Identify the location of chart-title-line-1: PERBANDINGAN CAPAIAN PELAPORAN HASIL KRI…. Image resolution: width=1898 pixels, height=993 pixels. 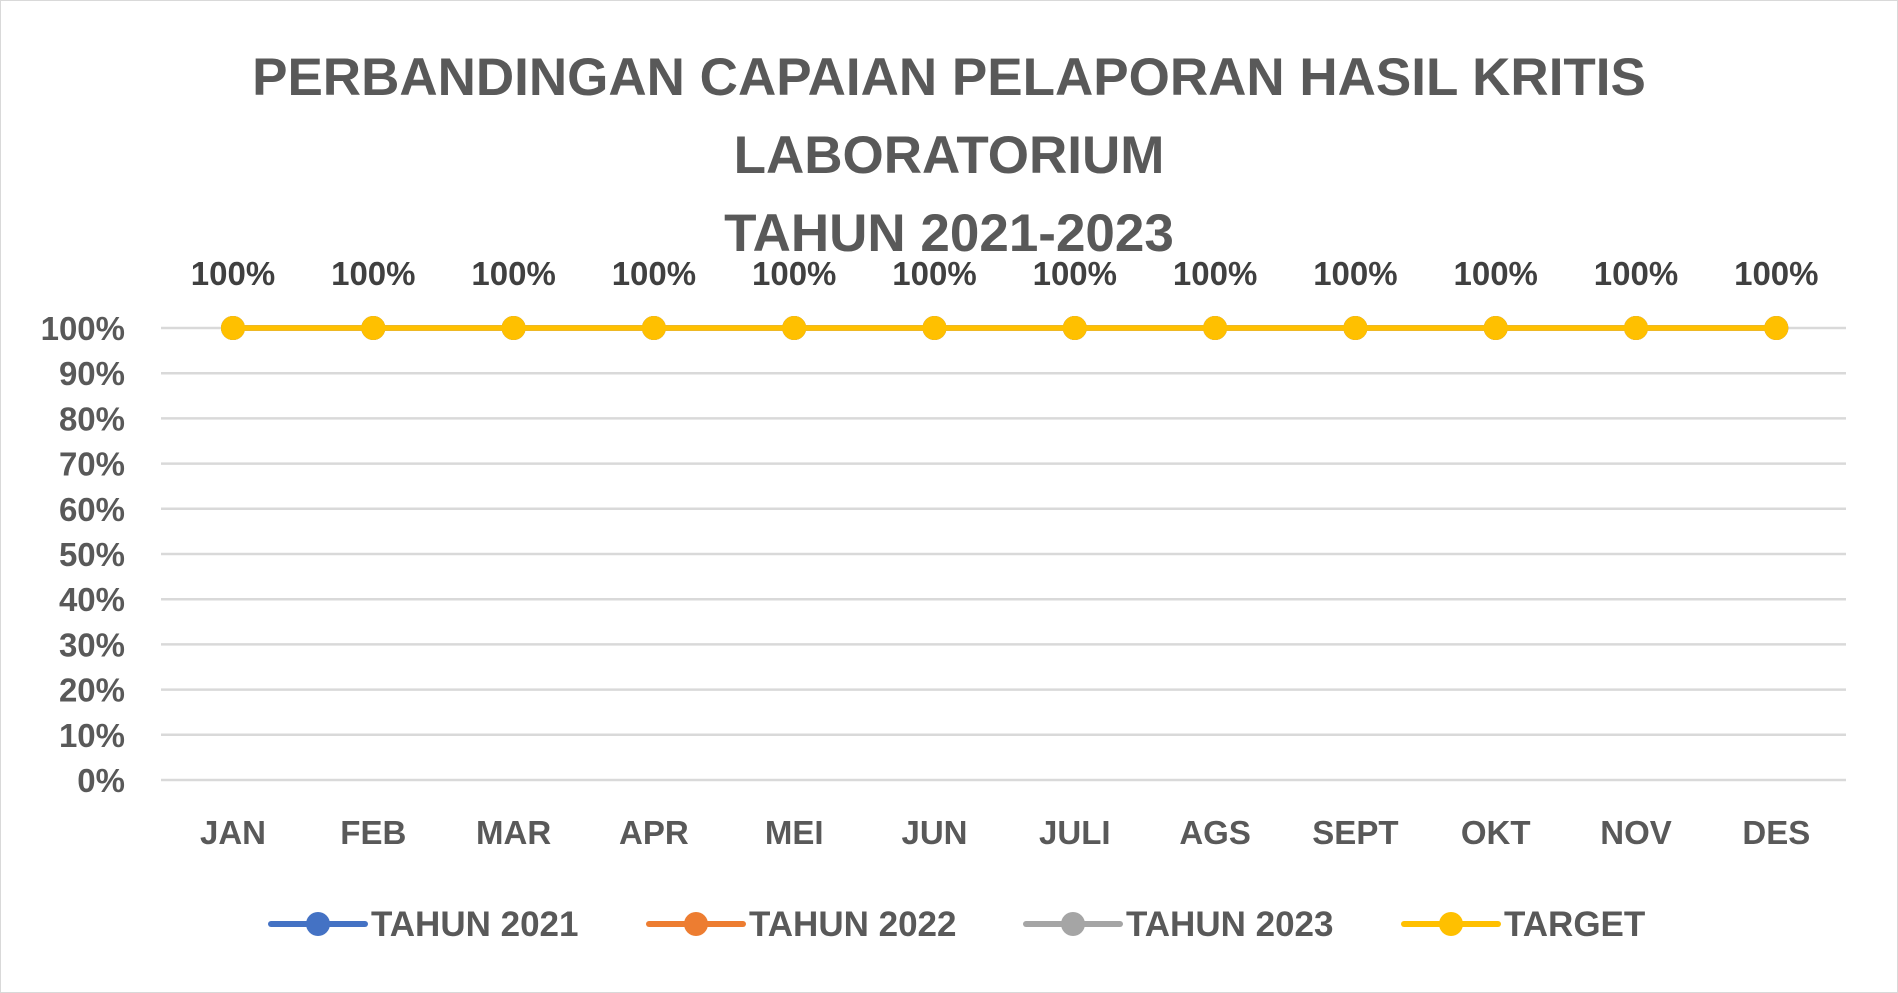
(949, 77).